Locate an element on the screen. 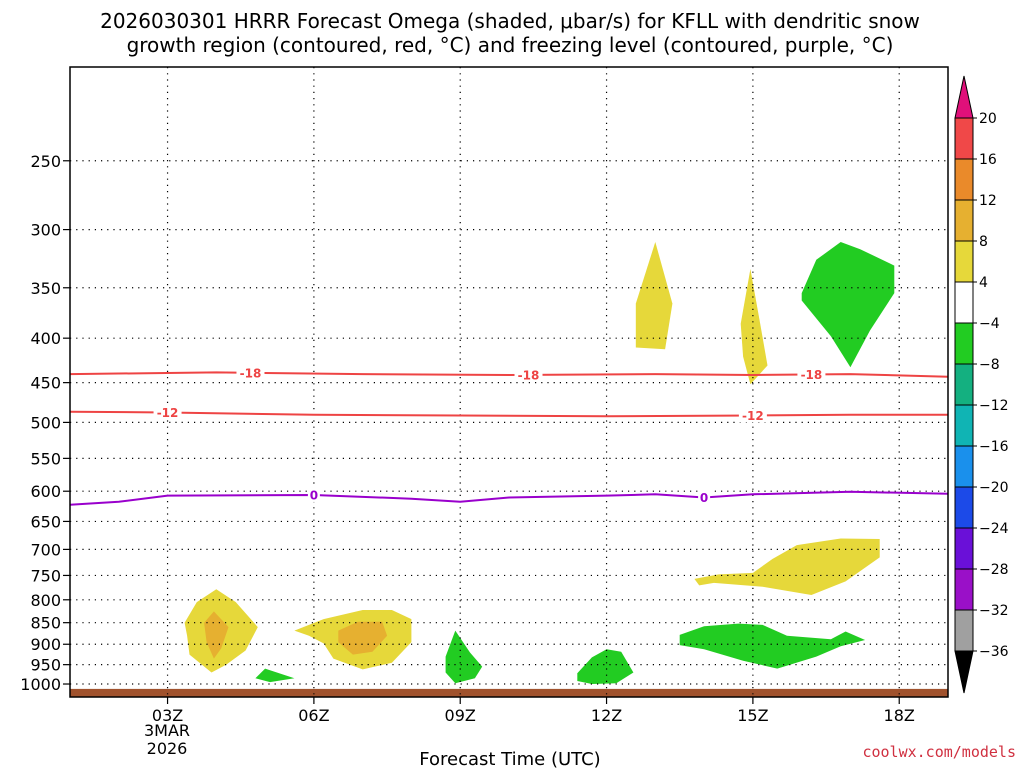  y-tick-label-250: 250 is located at coordinates (45, 161).